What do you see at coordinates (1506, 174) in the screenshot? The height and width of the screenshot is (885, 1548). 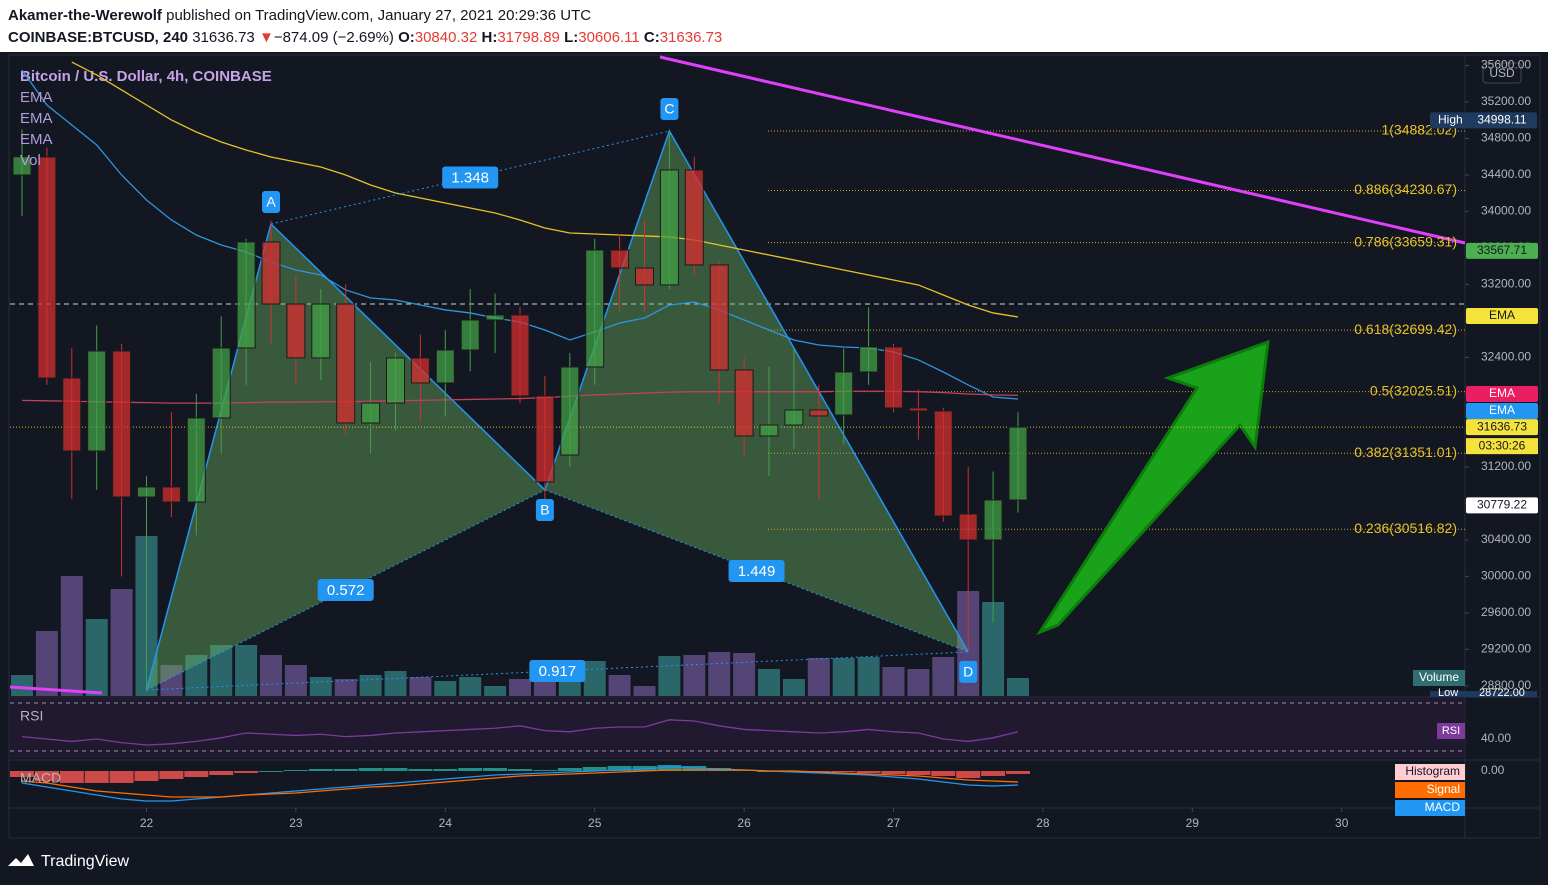 I see `y-tick-label: 34400.00` at bounding box center [1506, 174].